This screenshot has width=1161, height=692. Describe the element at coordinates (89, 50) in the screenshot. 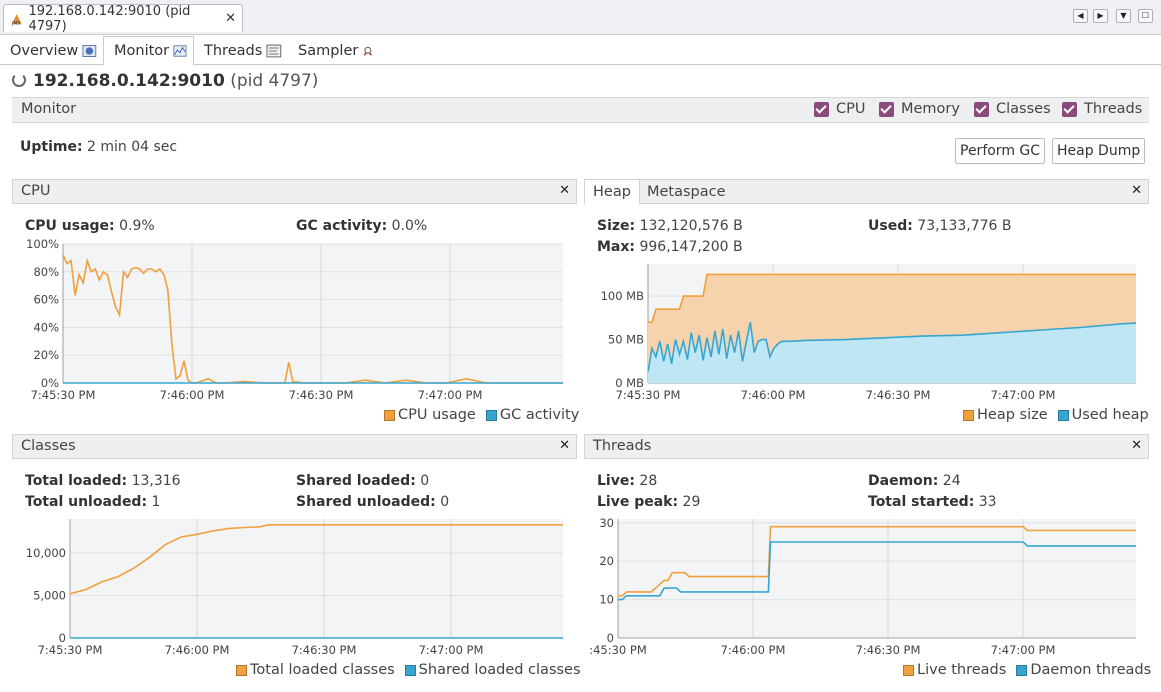

I see `info-icon` at that location.